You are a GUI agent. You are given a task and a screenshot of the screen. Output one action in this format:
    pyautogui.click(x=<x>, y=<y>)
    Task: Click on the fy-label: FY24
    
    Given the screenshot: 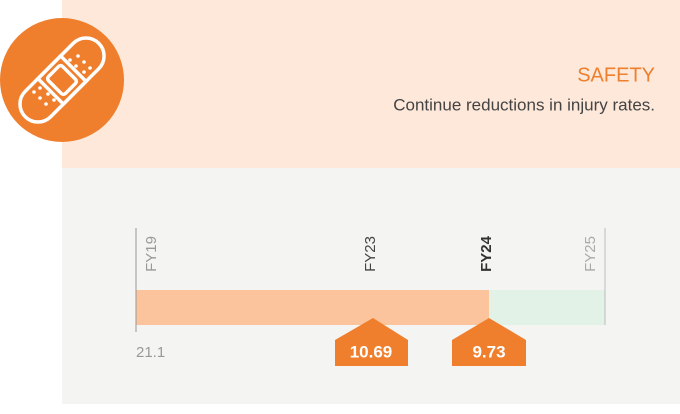 What is the action you would take?
    pyautogui.click(x=486, y=253)
    